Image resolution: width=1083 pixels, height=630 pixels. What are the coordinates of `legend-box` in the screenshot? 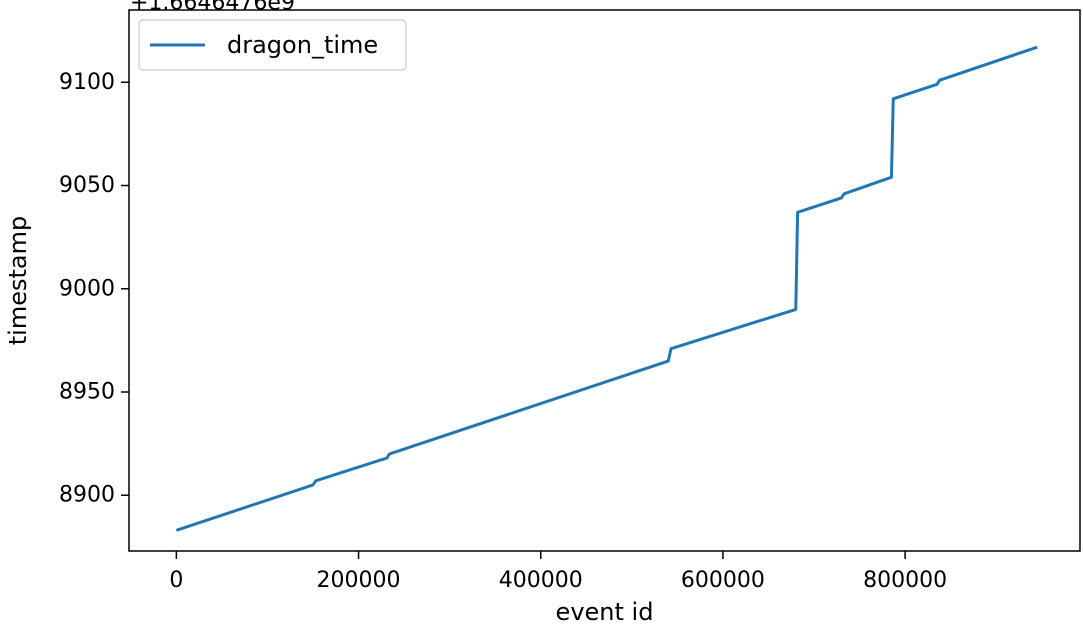 It's located at (272, 45).